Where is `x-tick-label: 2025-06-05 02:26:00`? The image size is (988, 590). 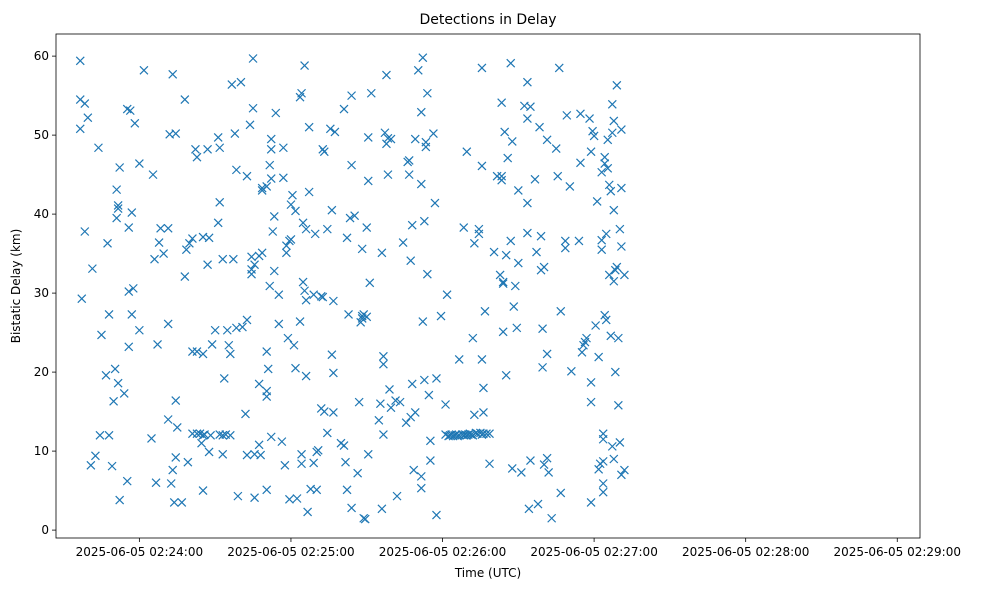
x-tick-label: 2025-06-05 02:26:00 is located at coordinates (442, 552).